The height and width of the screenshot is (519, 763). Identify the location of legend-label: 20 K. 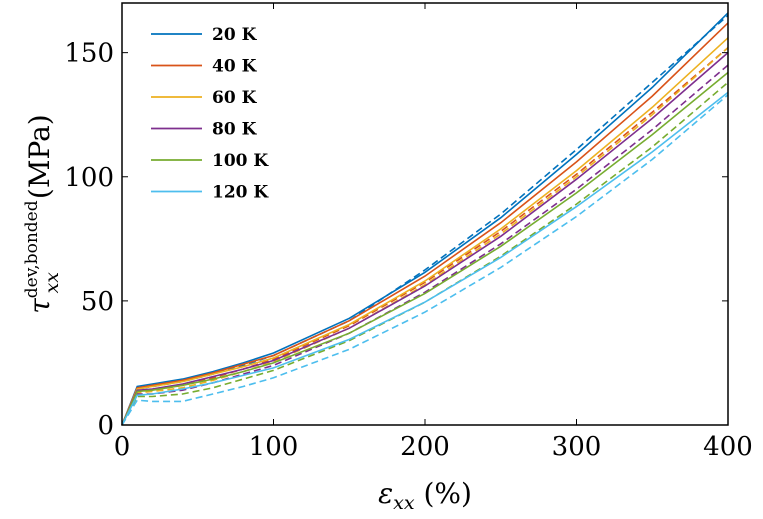
(235, 35).